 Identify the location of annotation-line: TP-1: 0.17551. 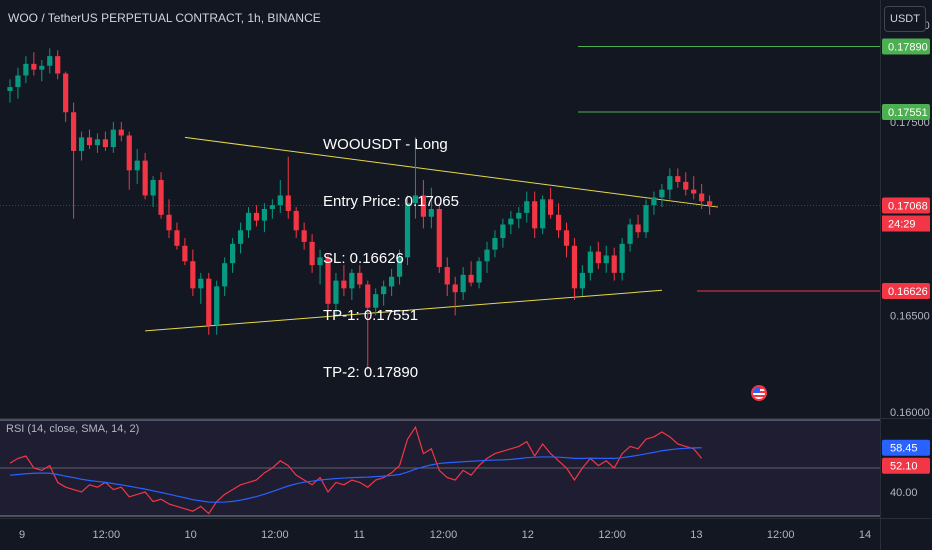
(371, 315).